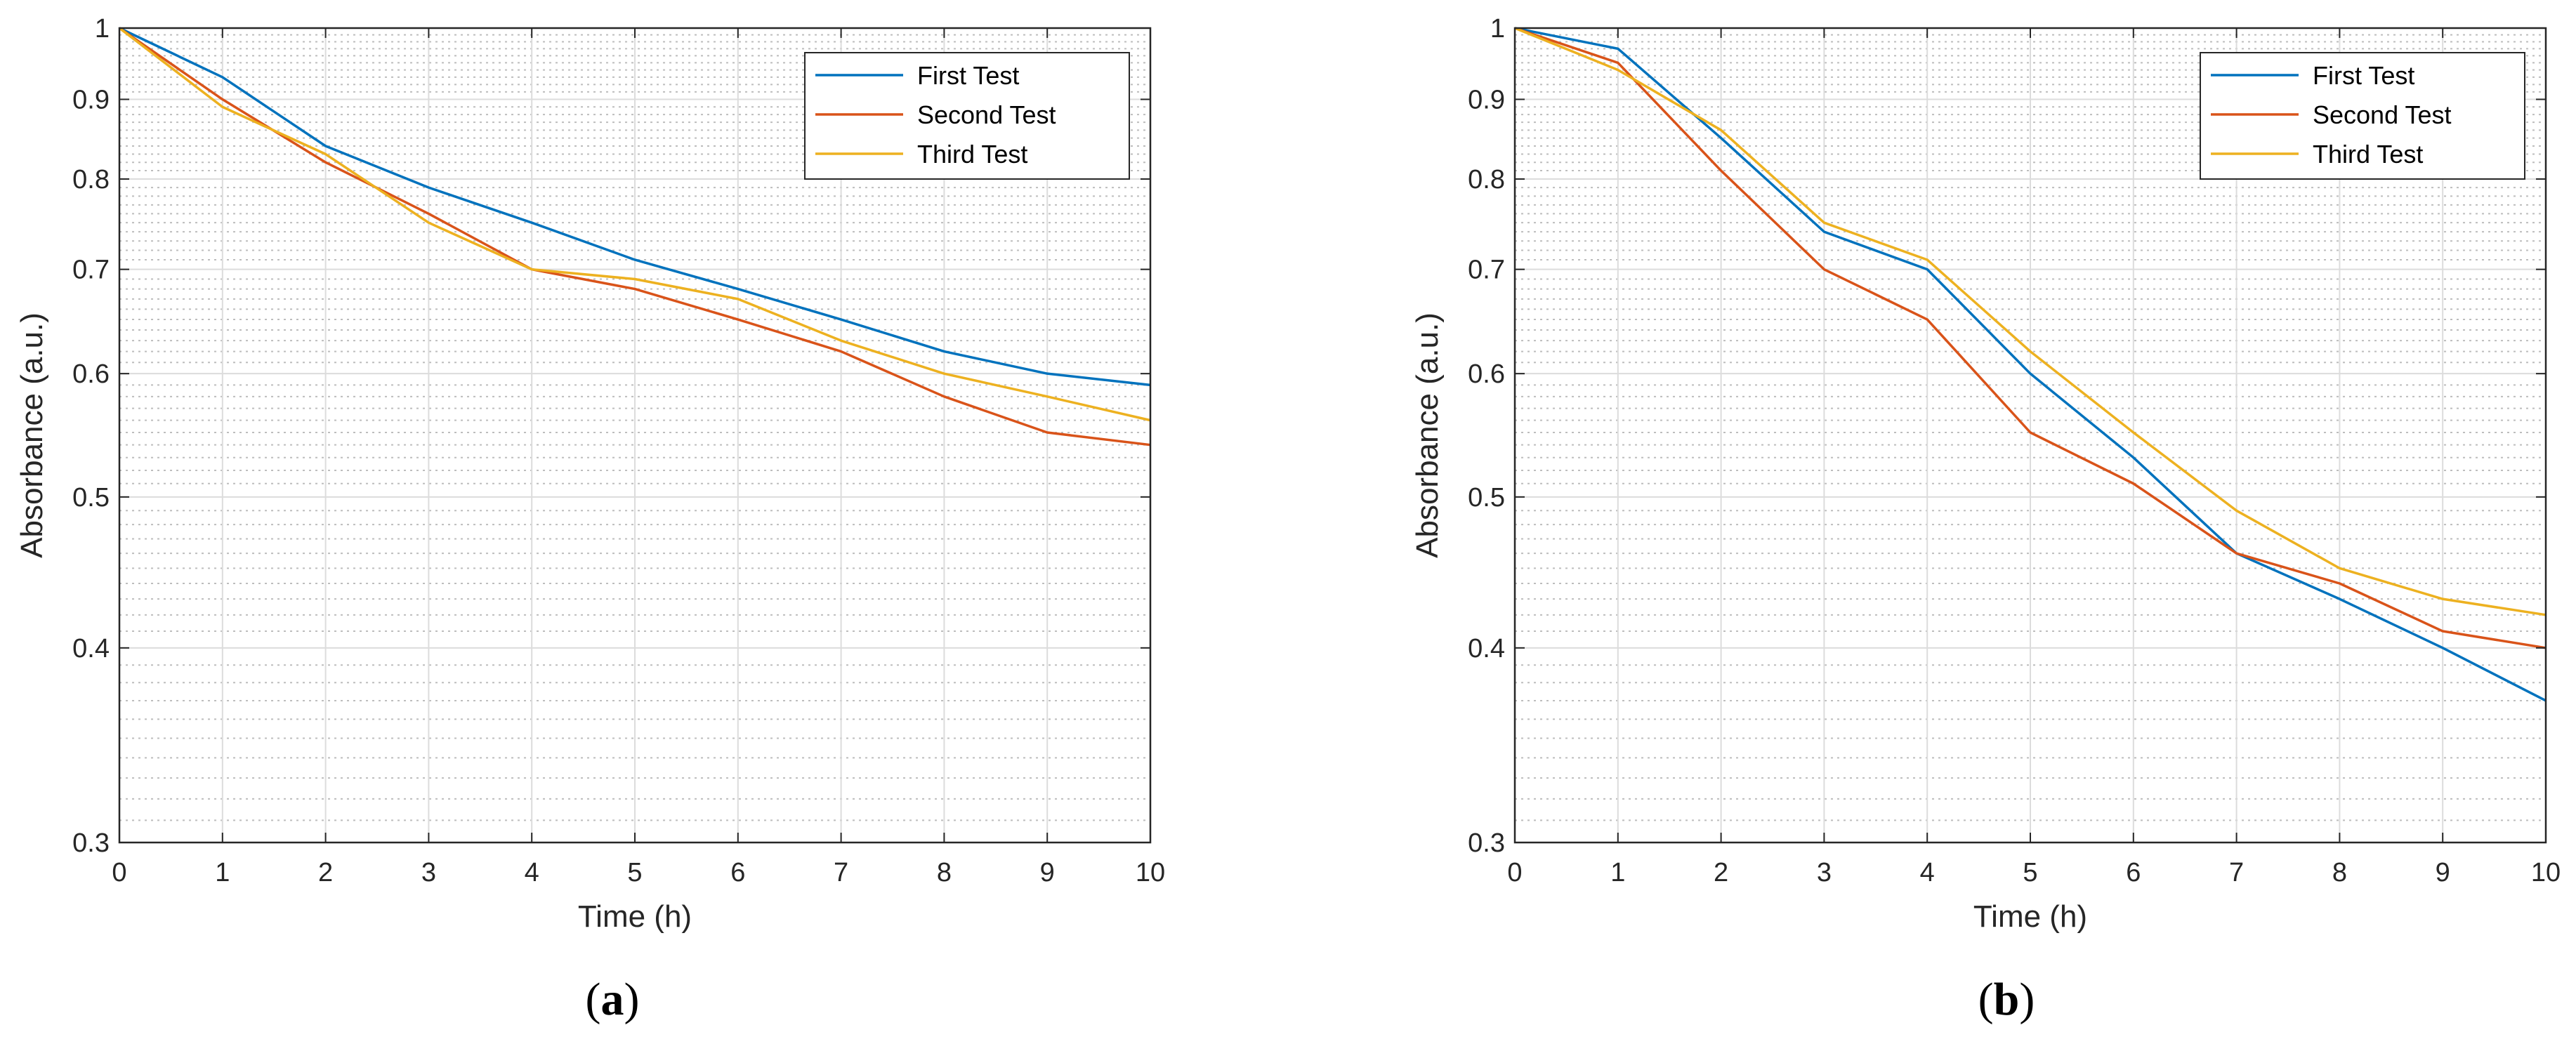 The image size is (2576, 1044). Describe the element at coordinates (635, 207) in the screenshot. I see `series-line-first-test` at that location.